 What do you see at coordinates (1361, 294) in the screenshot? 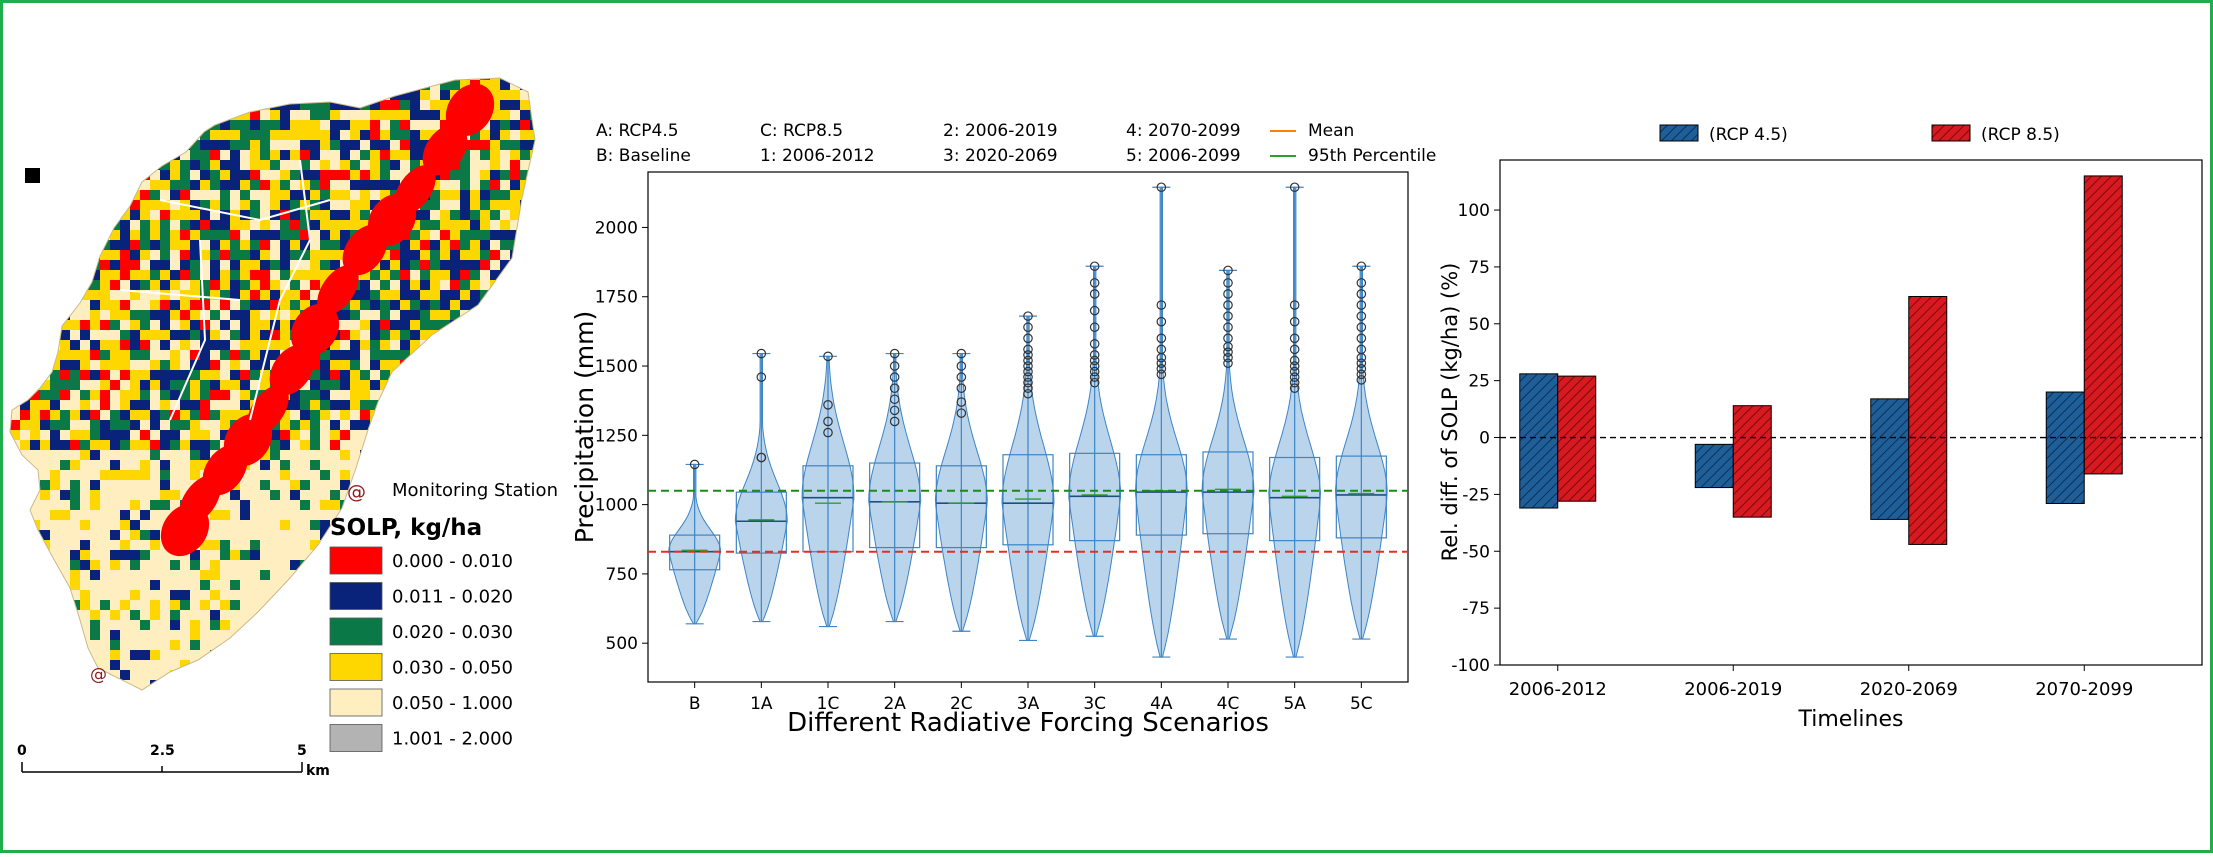
I see `outlier-5C` at bounding box center [1361, 294].